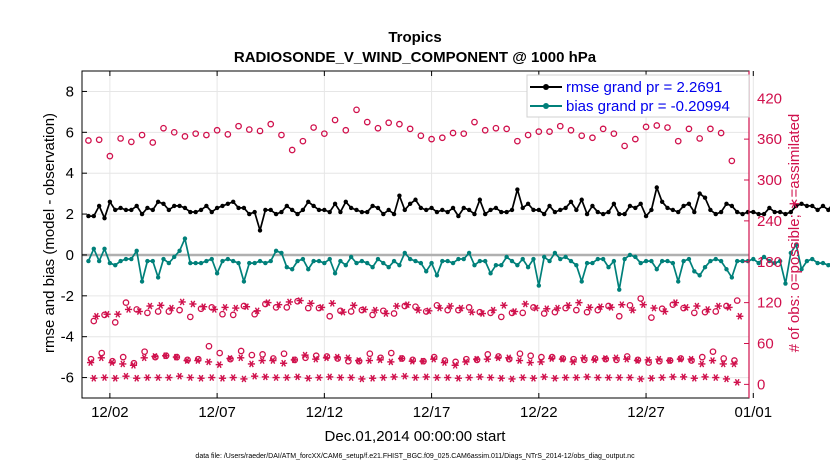 This screenshot has width=830, height=470. What do you see at coordinates (70, 173) in the screenshot?
I see `y-tick-label: 4` at bounding box center [70, 173].